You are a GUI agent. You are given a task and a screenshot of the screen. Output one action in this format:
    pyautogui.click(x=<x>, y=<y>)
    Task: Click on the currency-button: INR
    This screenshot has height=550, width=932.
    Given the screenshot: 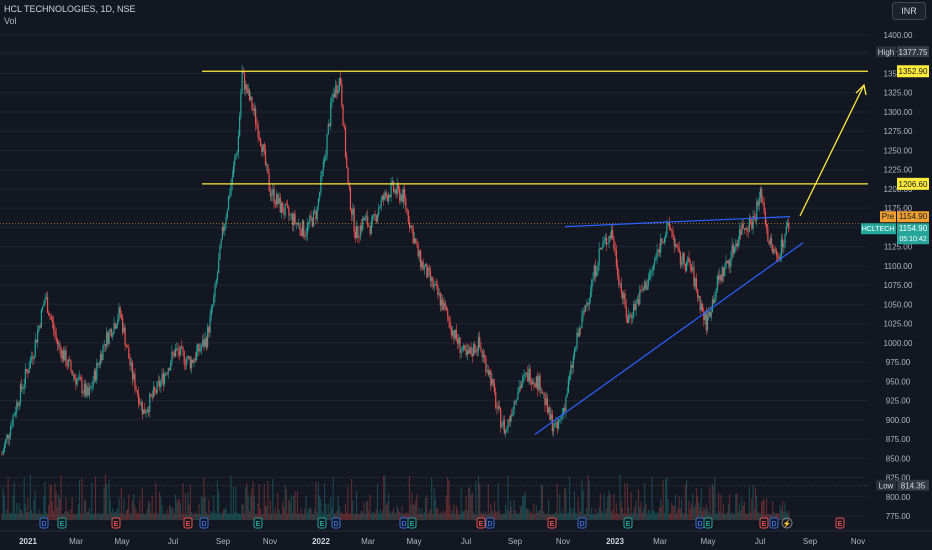 What is the action you would take?
    pyautogui.click(x=909, y=11)
    